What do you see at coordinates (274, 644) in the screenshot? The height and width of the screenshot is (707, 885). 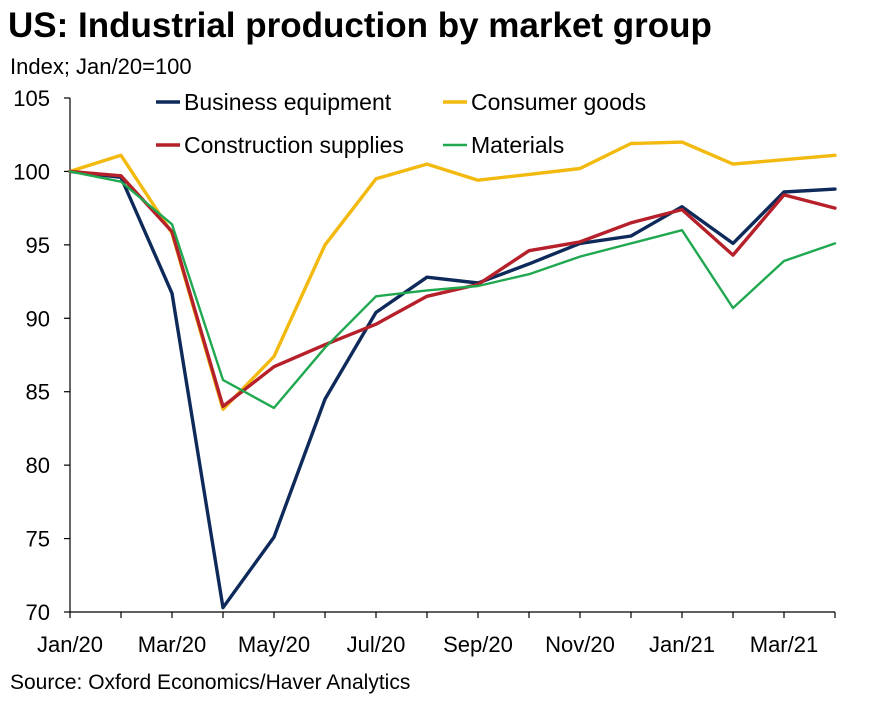 I see `x-tick-label: May/20` at bounding box center [274, 644].